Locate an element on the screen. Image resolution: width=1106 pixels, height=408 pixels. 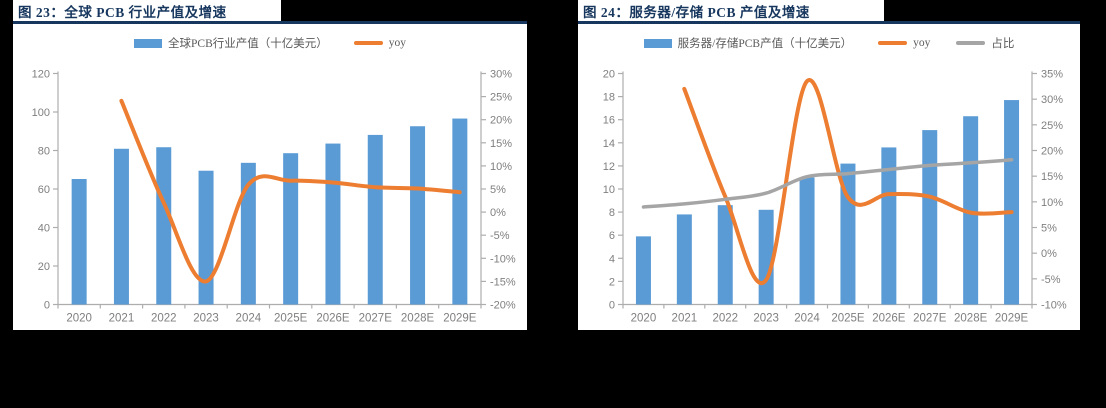
bar-2028E is located at coordinates (418, 215).